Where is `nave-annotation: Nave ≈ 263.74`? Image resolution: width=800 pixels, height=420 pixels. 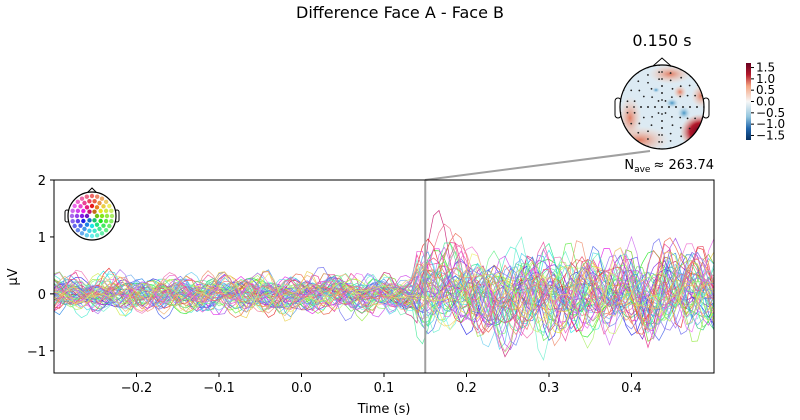 nave-annotation: Nave ≈ 263.74 is located at coordinates (669, 166).